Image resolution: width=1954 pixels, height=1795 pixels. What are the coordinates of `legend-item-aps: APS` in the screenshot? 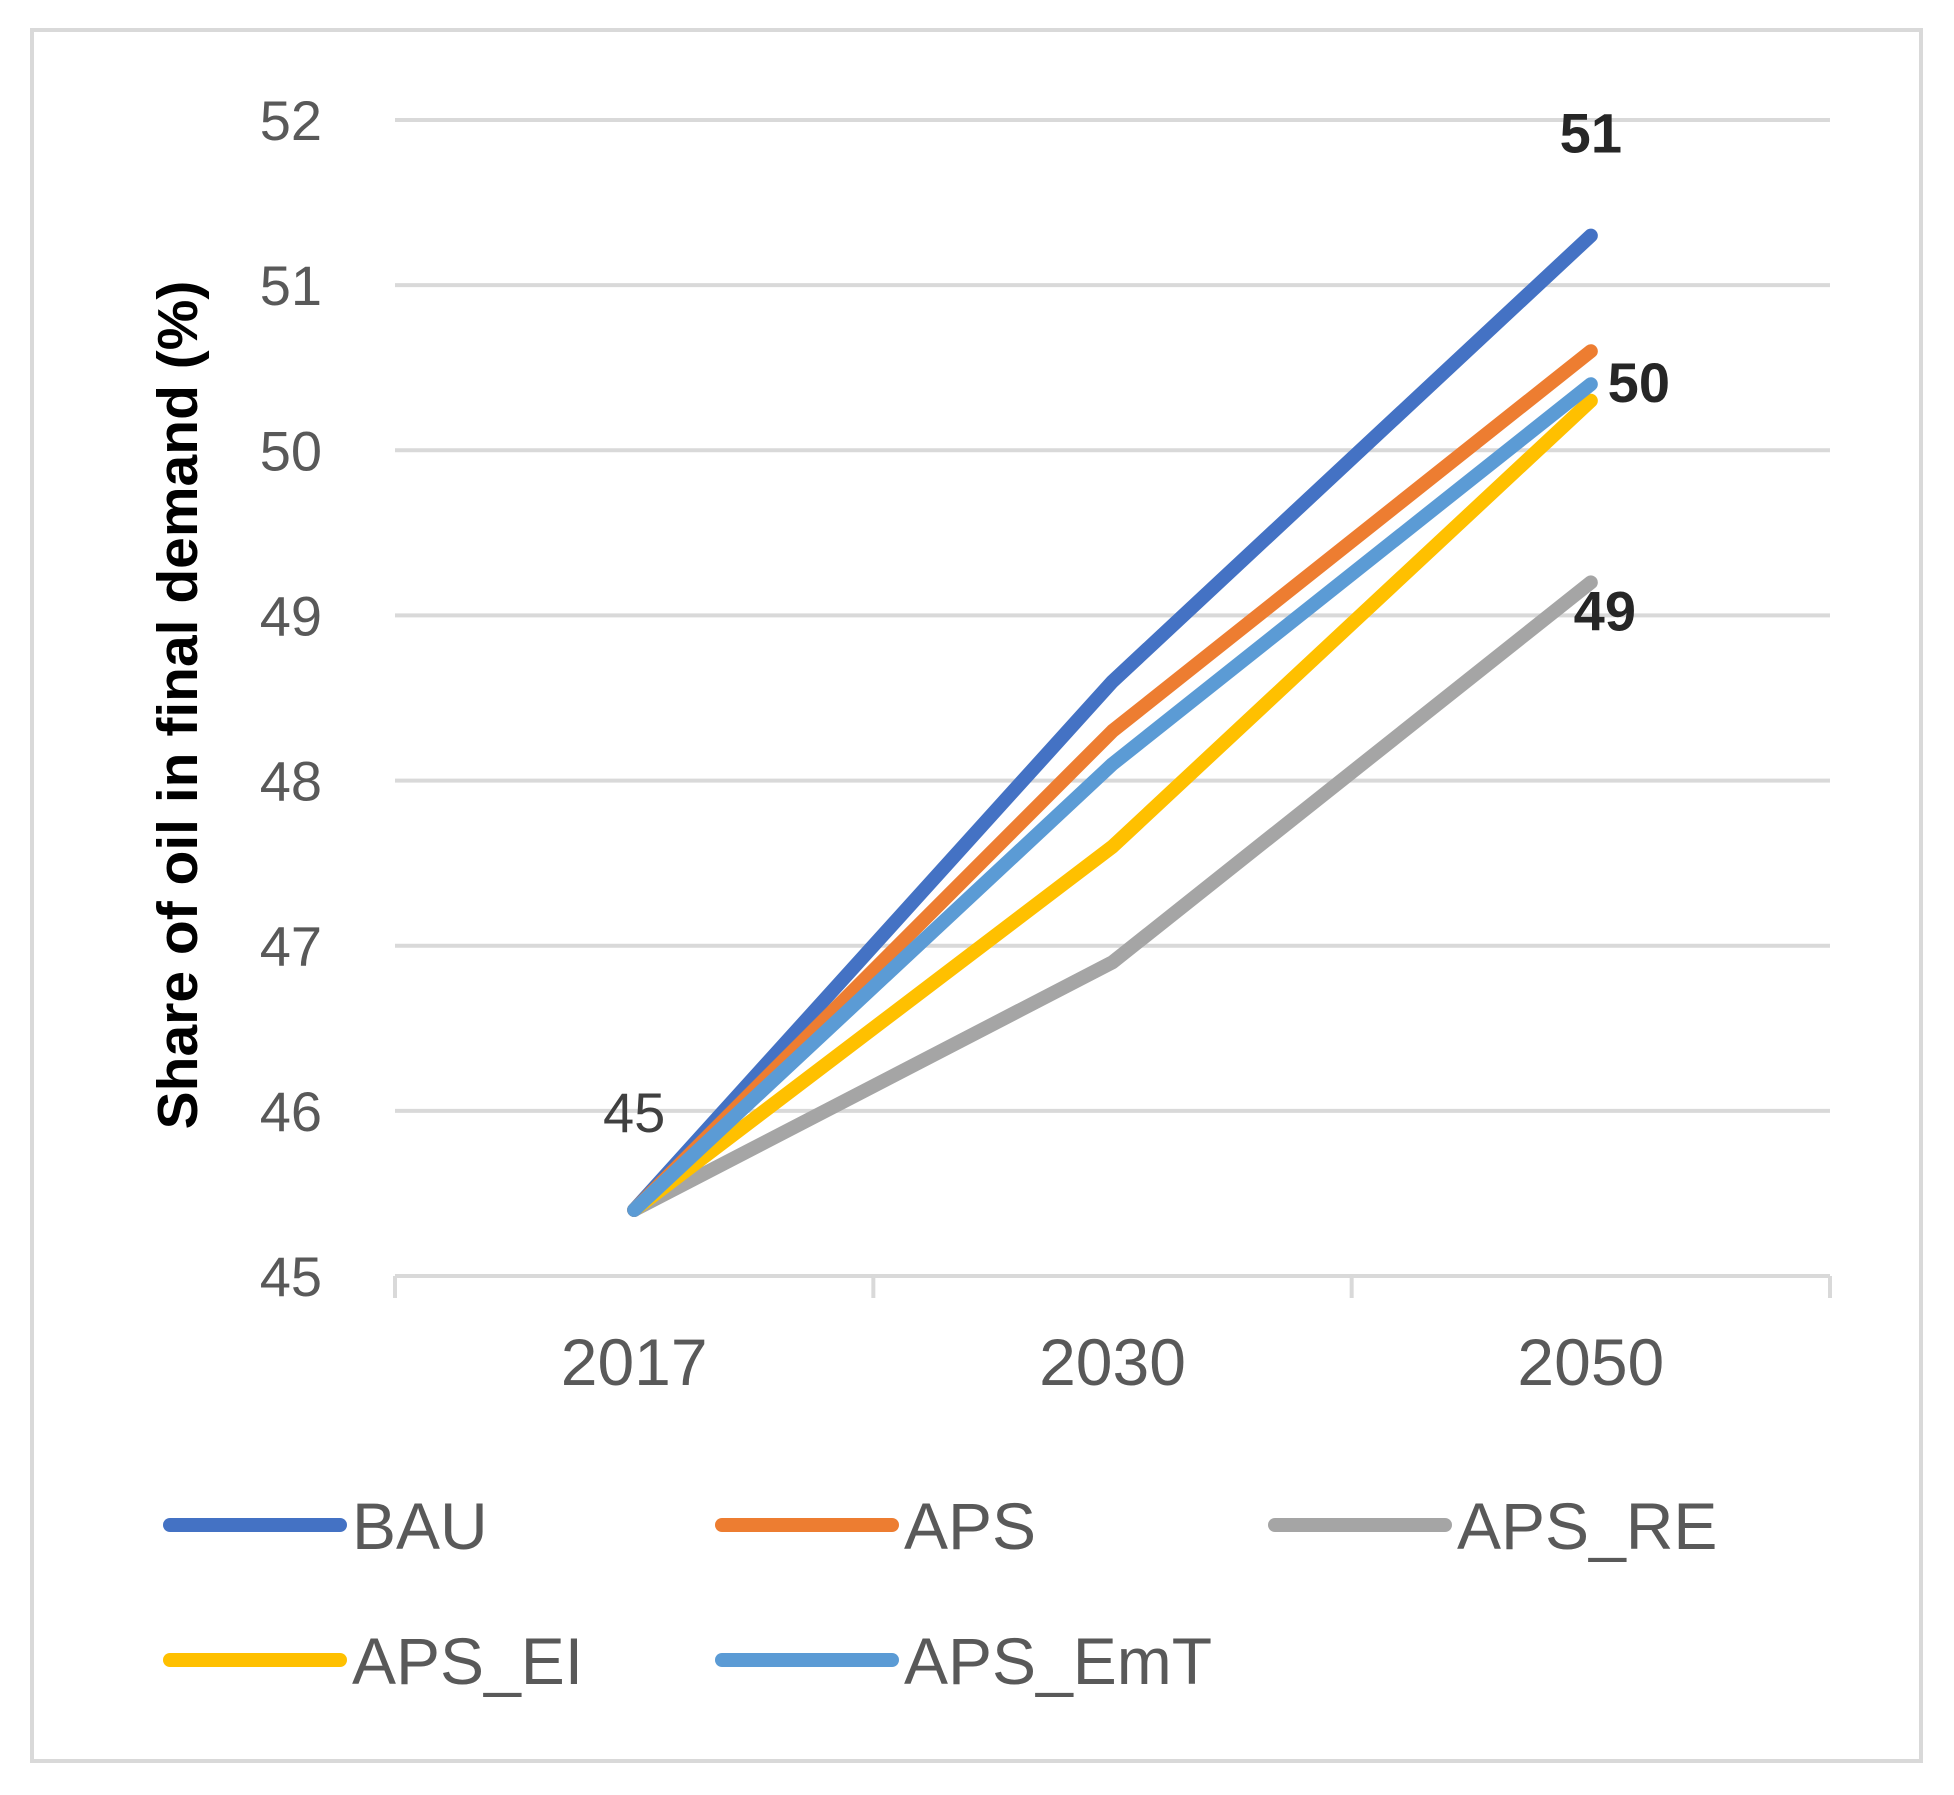 It's located at (875, 1526).